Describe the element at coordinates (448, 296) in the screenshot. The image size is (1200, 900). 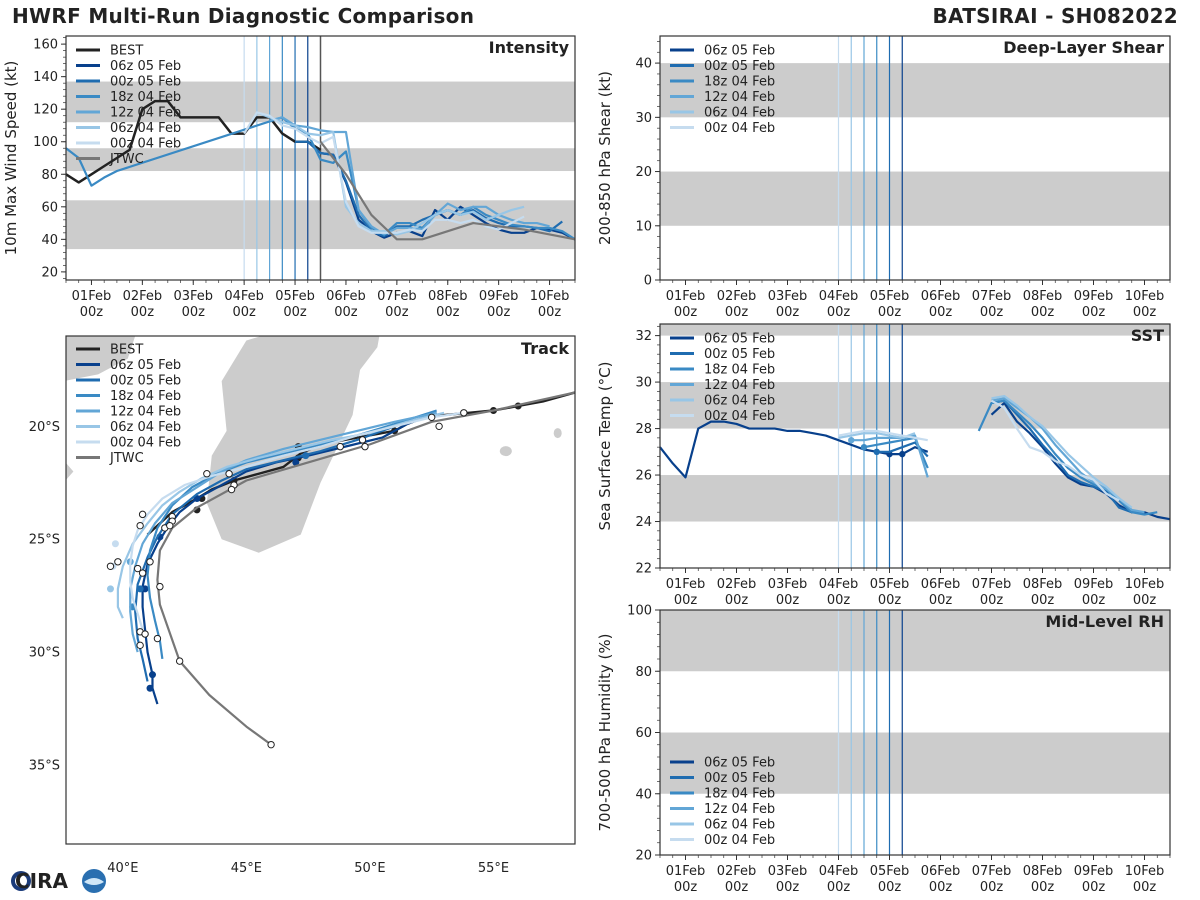
I see `intensity-xtick-label: 08Feb` at that location.